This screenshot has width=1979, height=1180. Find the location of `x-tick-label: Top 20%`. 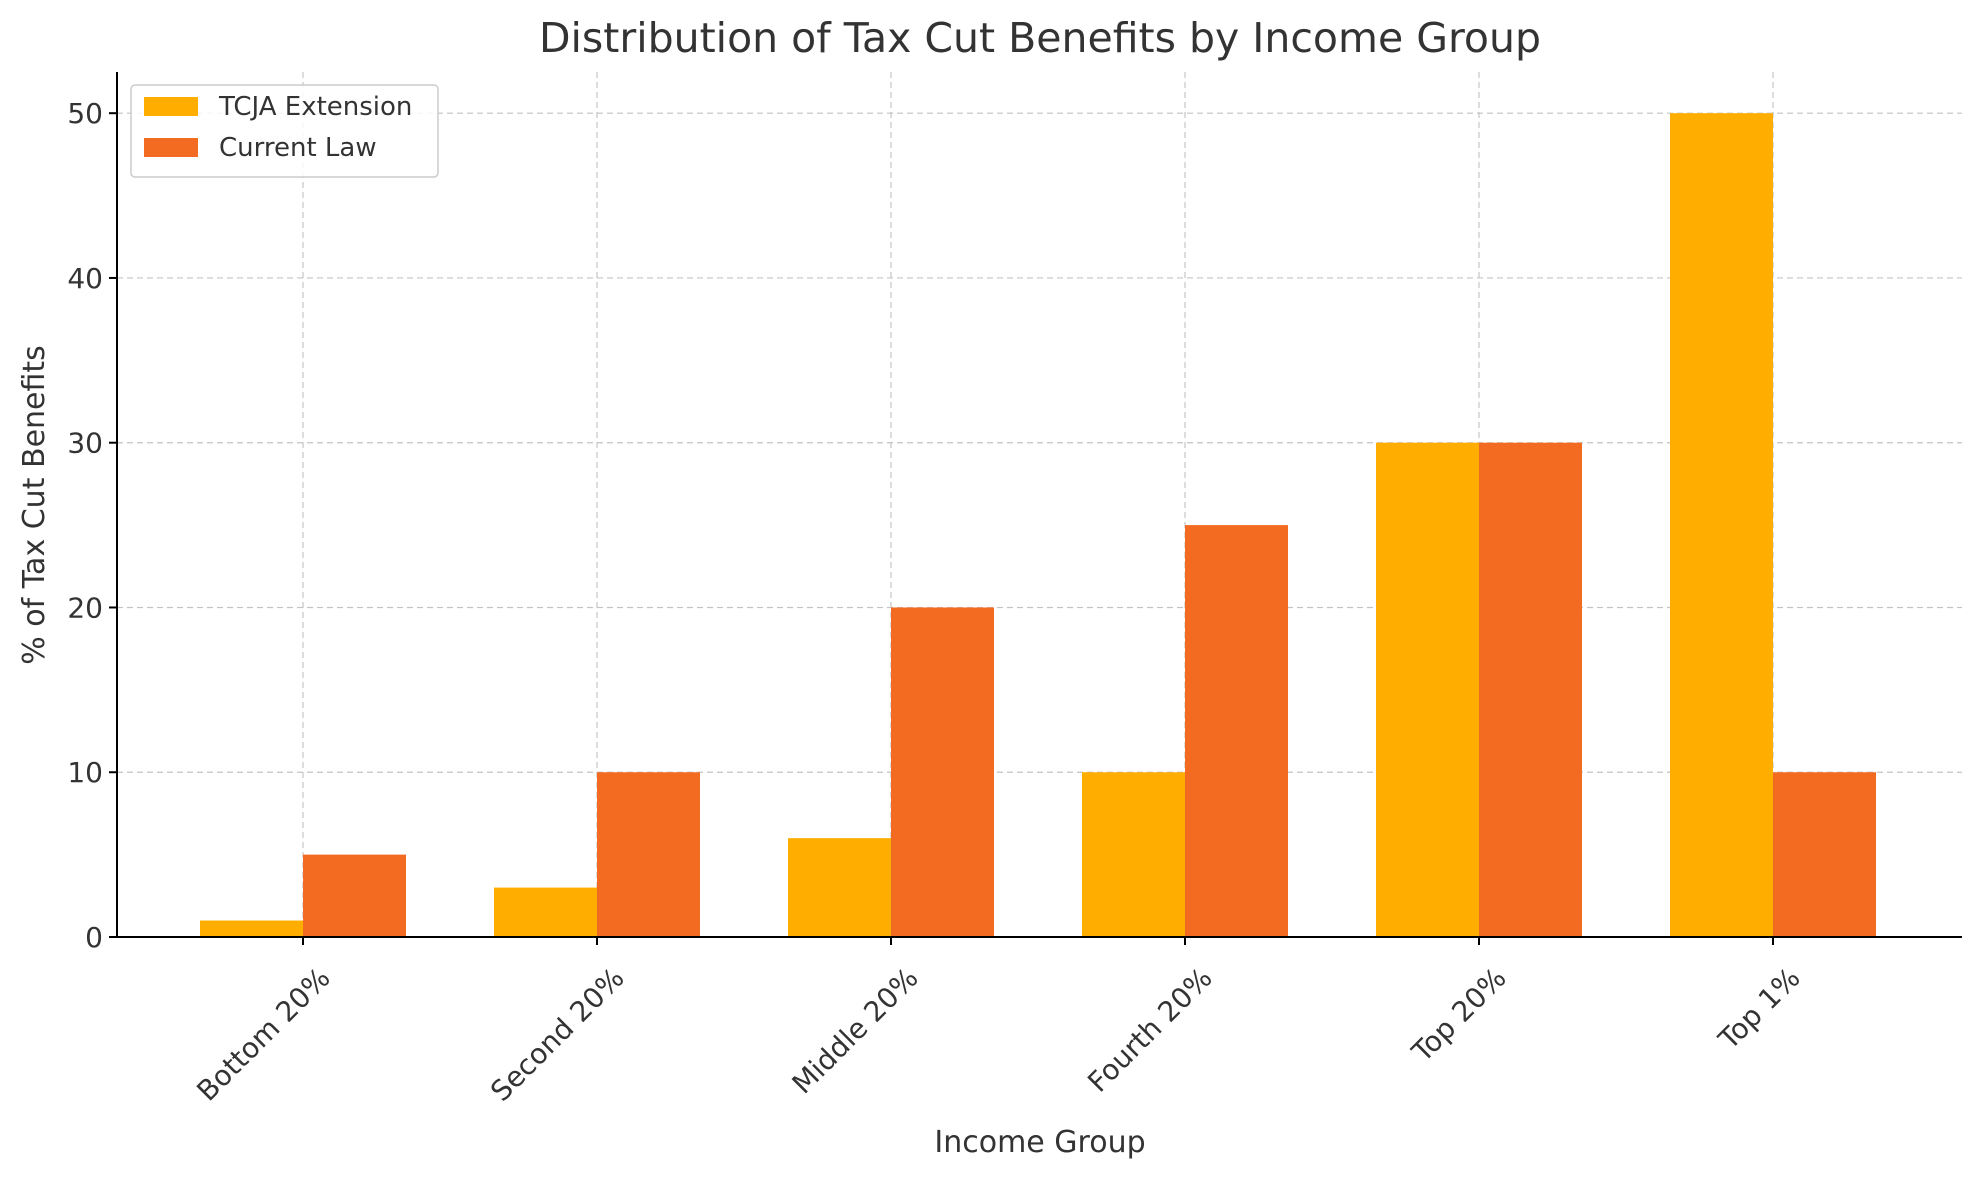

x-tick-label: Top 20% is located at coordinates (1459, 1015).